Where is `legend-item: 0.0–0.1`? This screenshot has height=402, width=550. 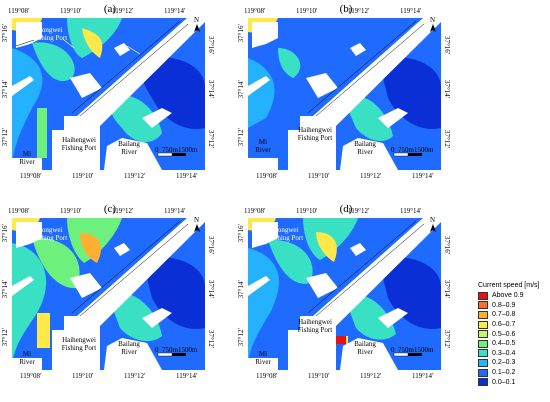
legend-item: 0.0–0.1 is located at coordinates (514, 382).